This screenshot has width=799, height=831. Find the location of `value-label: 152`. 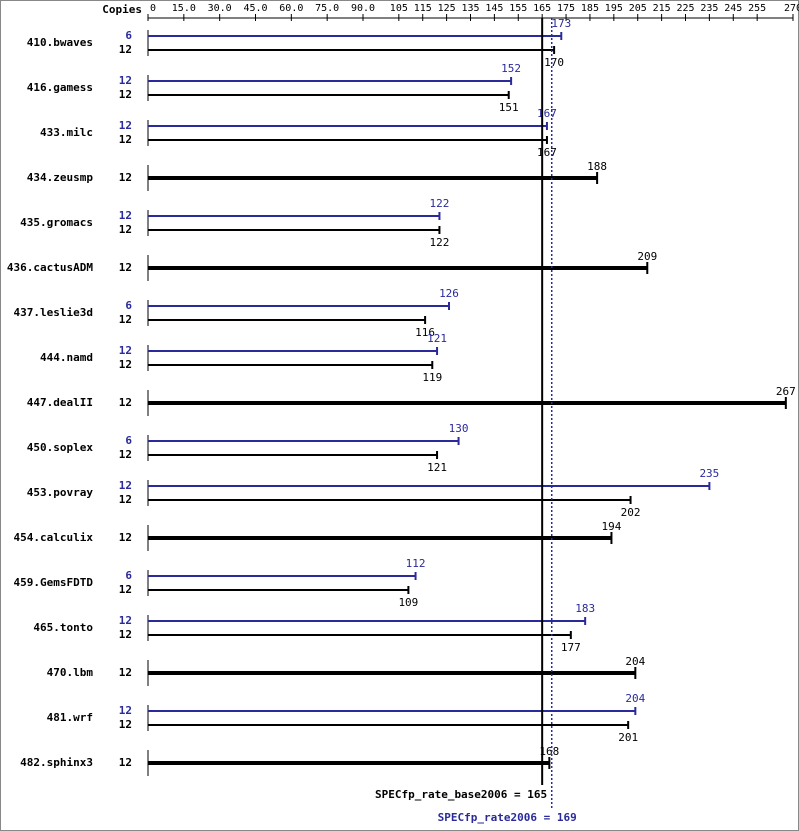

value-label: 152 is located at coordinates (511, 68).